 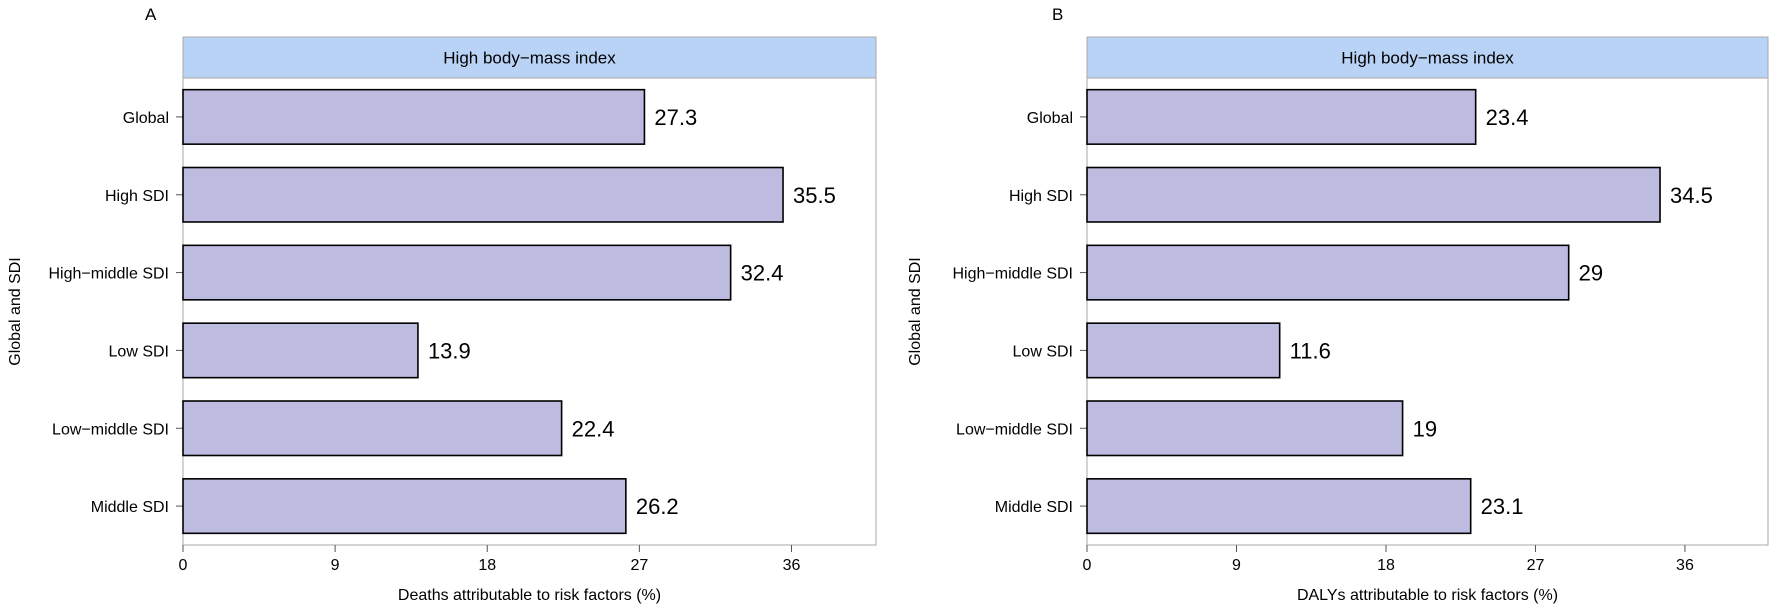 I want to click on value-label: 22.4, so click(x=593, y=428).